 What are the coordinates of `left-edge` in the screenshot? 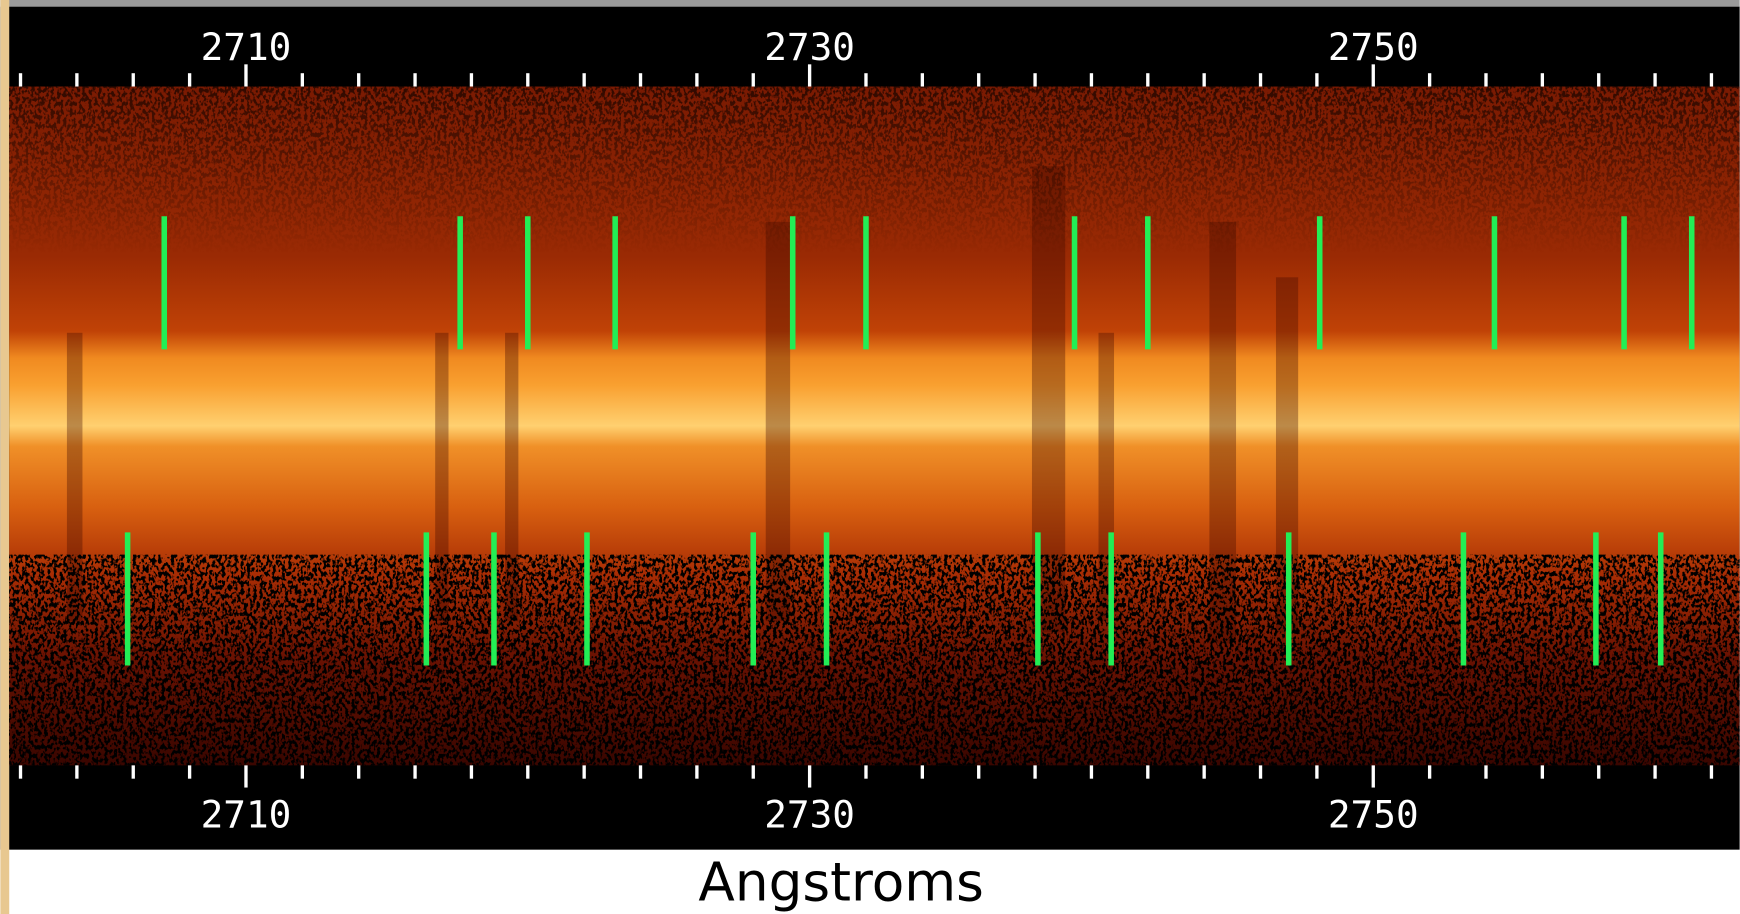 It's located at (5, 457).